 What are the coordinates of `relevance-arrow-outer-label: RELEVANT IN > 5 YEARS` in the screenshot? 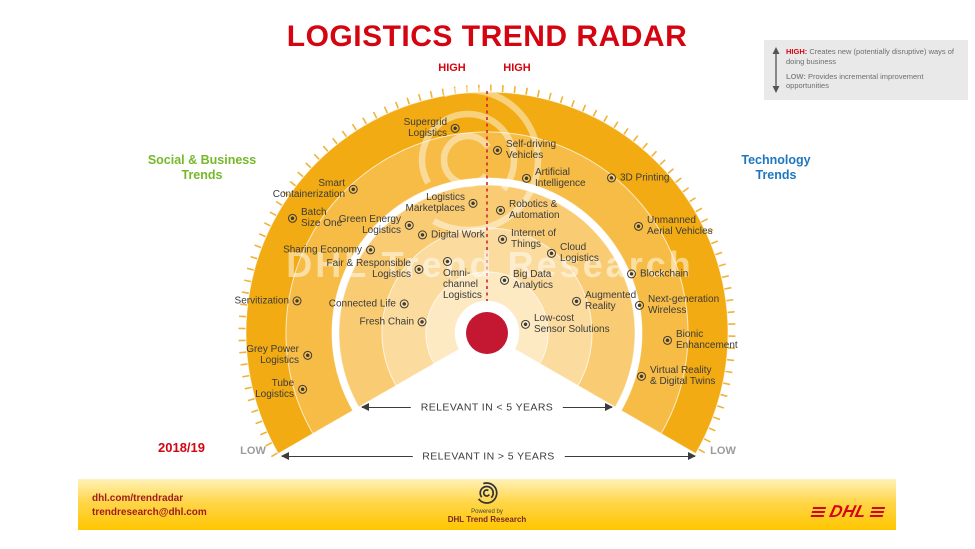 It's located at (488, 456).